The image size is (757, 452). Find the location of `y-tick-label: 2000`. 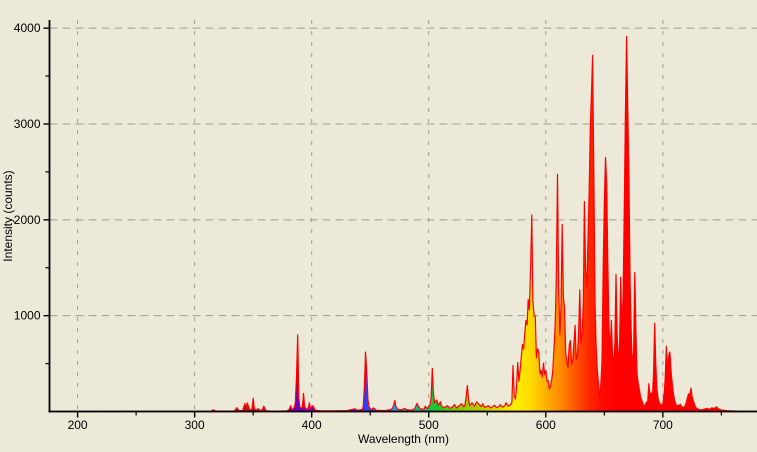

y-tick-label: 2000 is located at coordinates (27, 220).